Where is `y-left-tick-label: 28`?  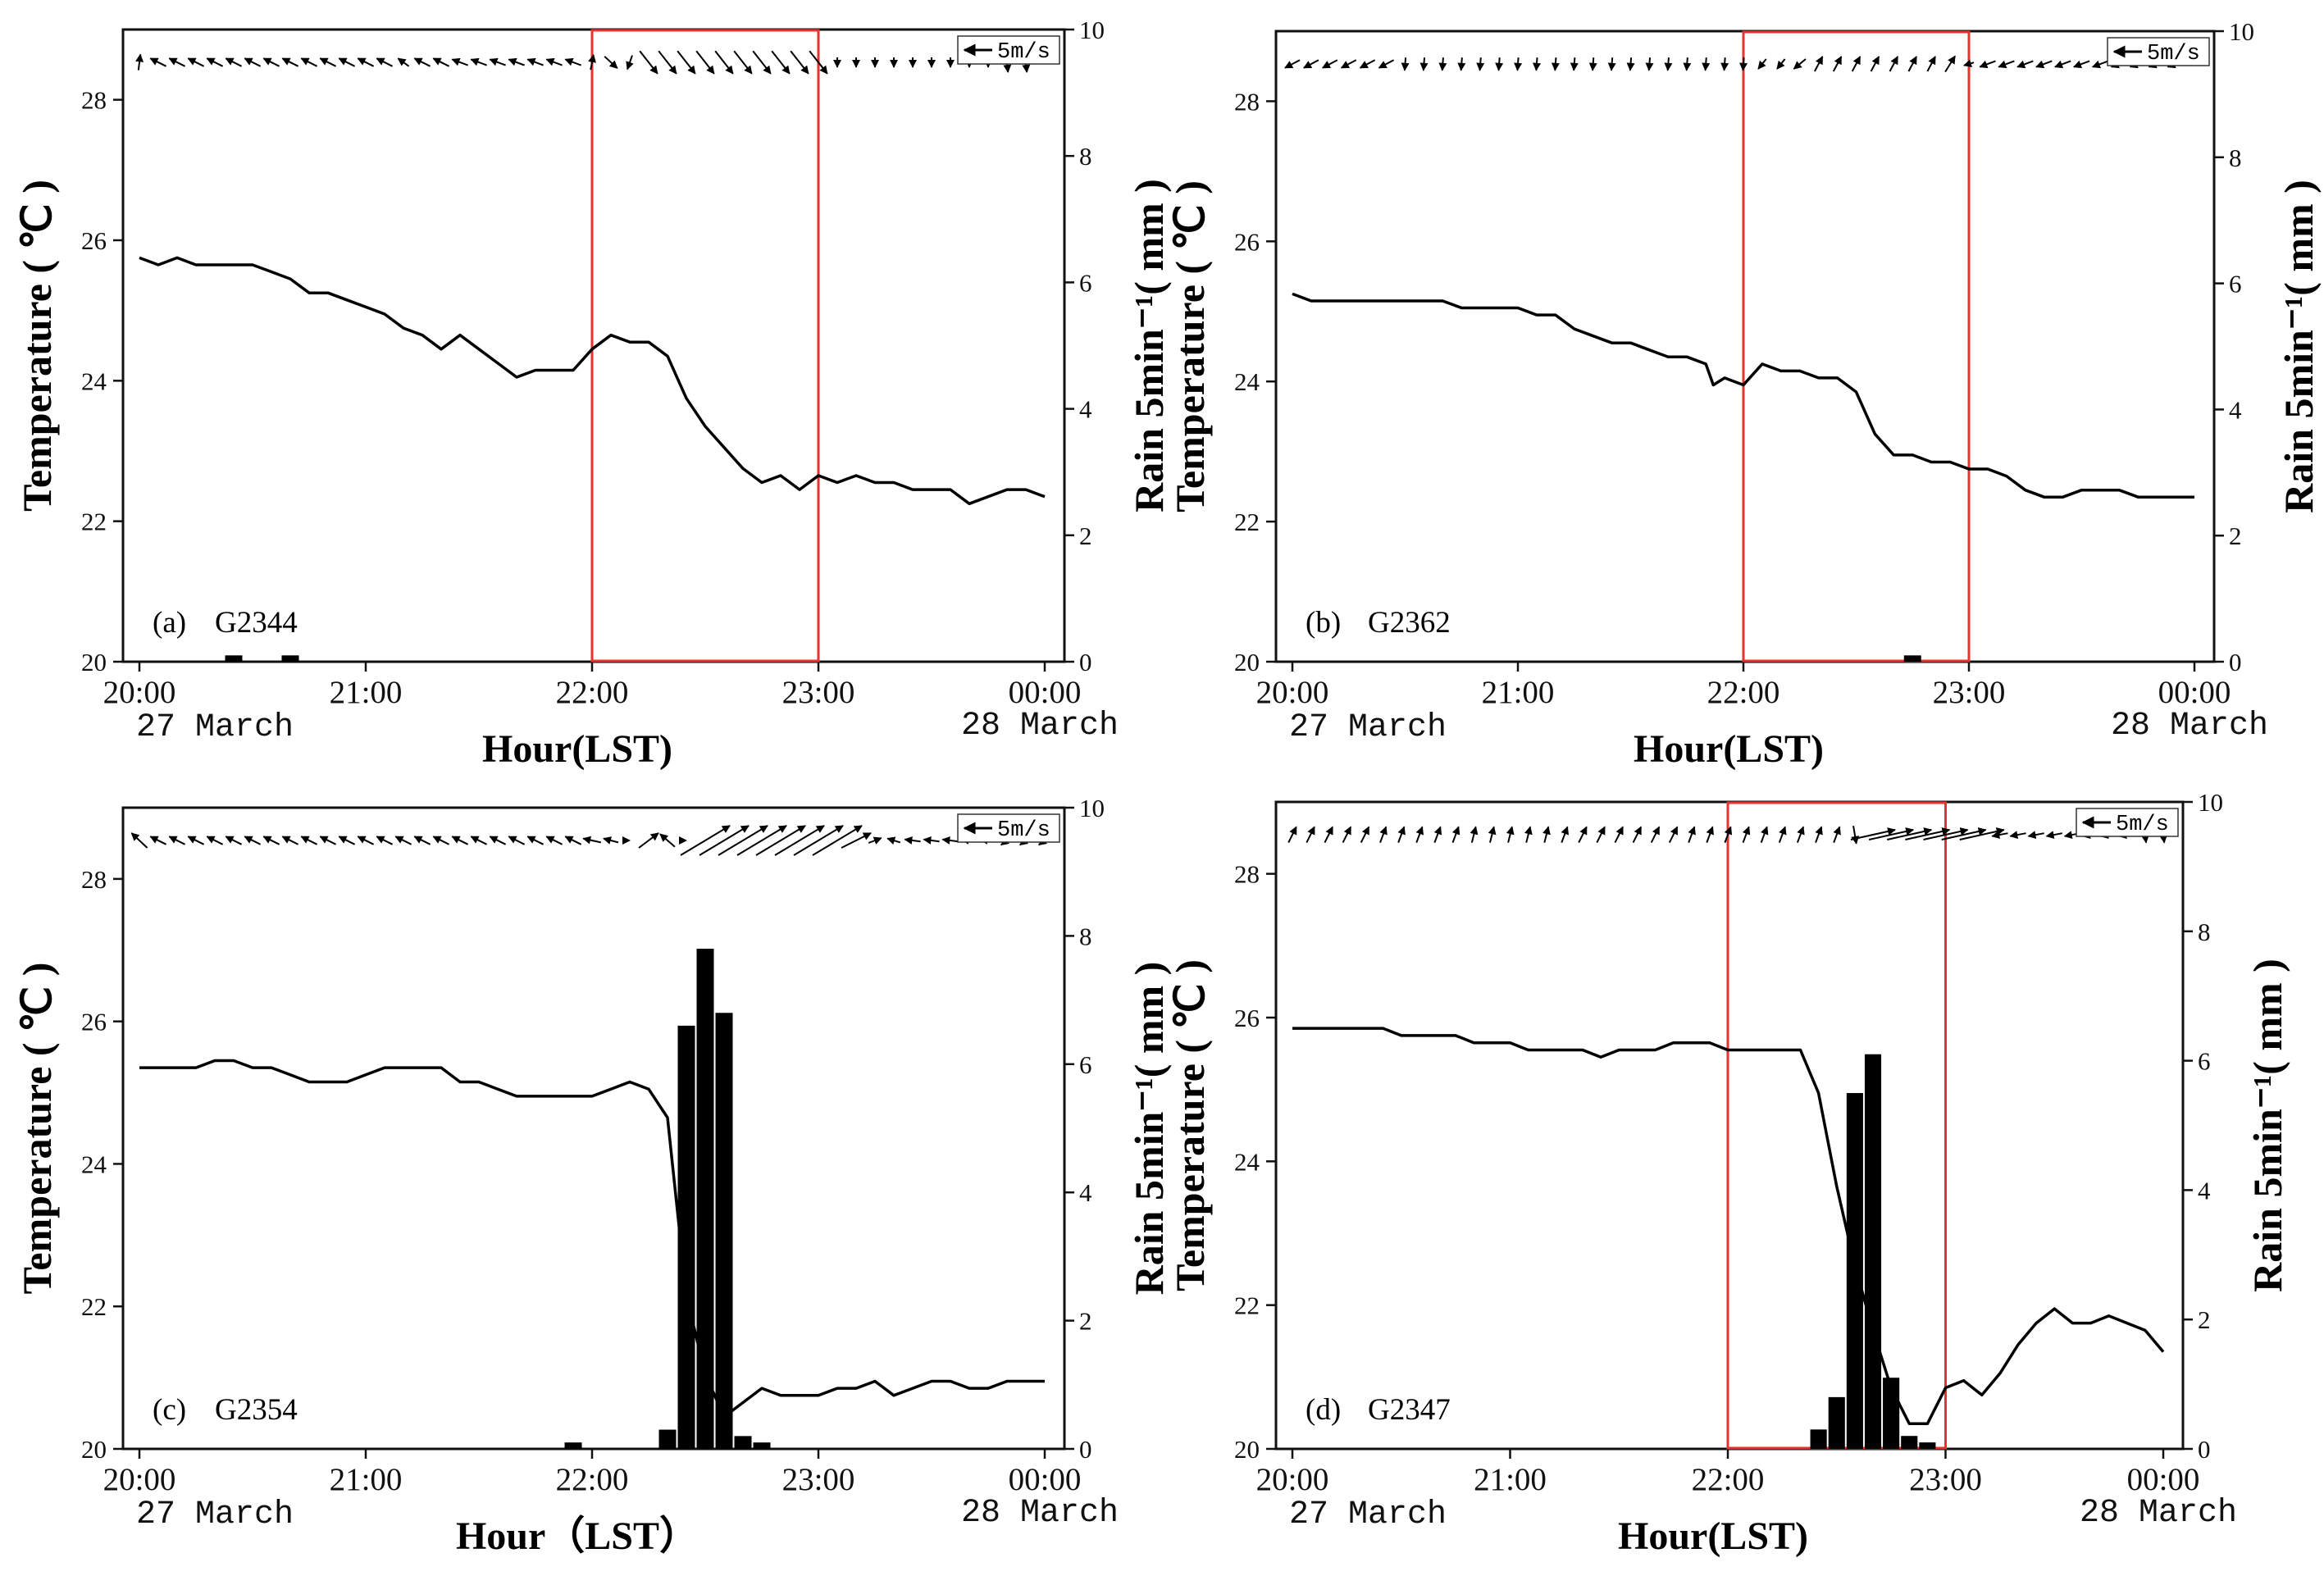 y-left-tick-label: 28 is located at coordinates (94, 880).